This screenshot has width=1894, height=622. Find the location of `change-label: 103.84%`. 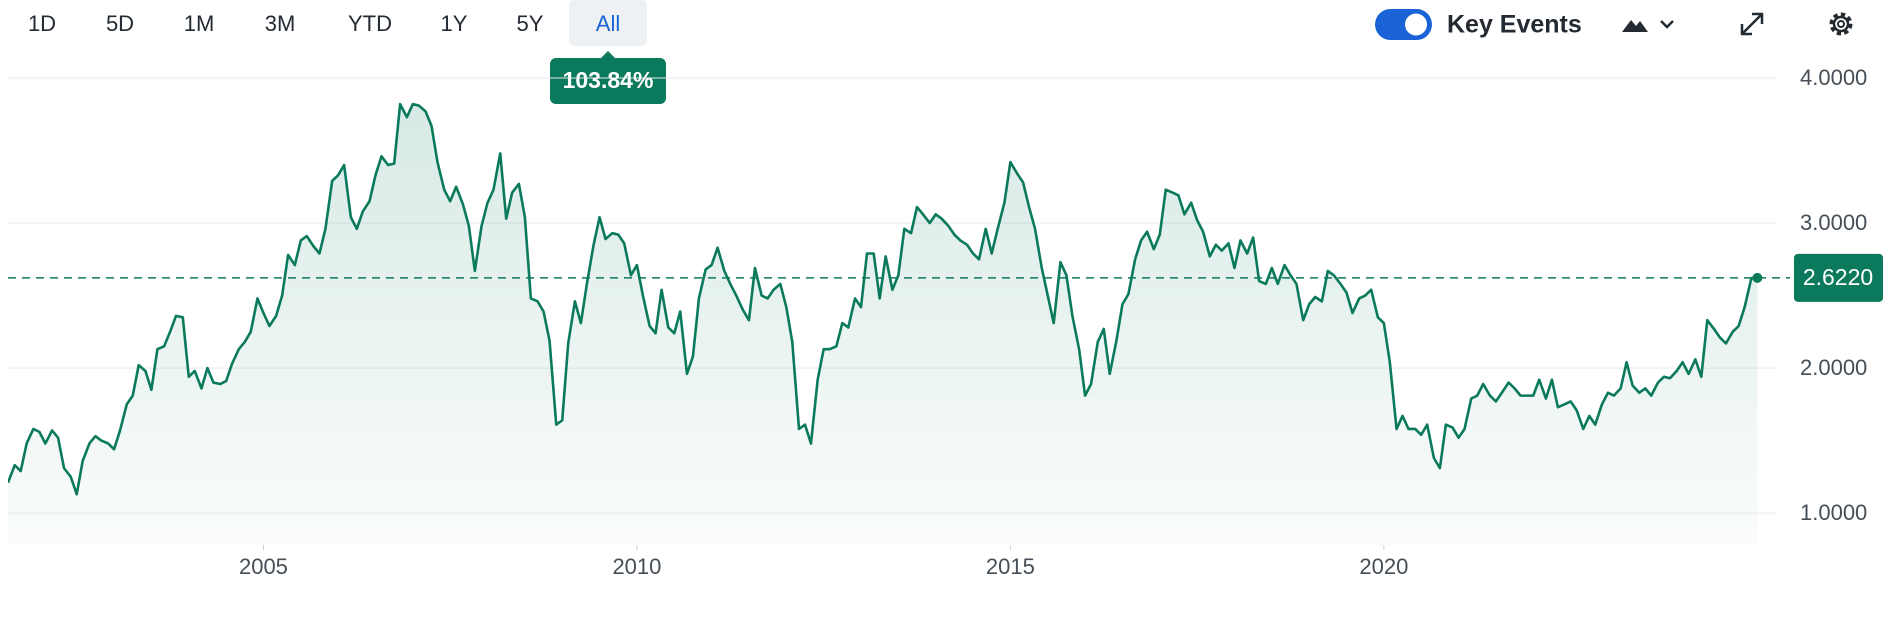

change-label: 103.84% is located at coordinates (608, 80).